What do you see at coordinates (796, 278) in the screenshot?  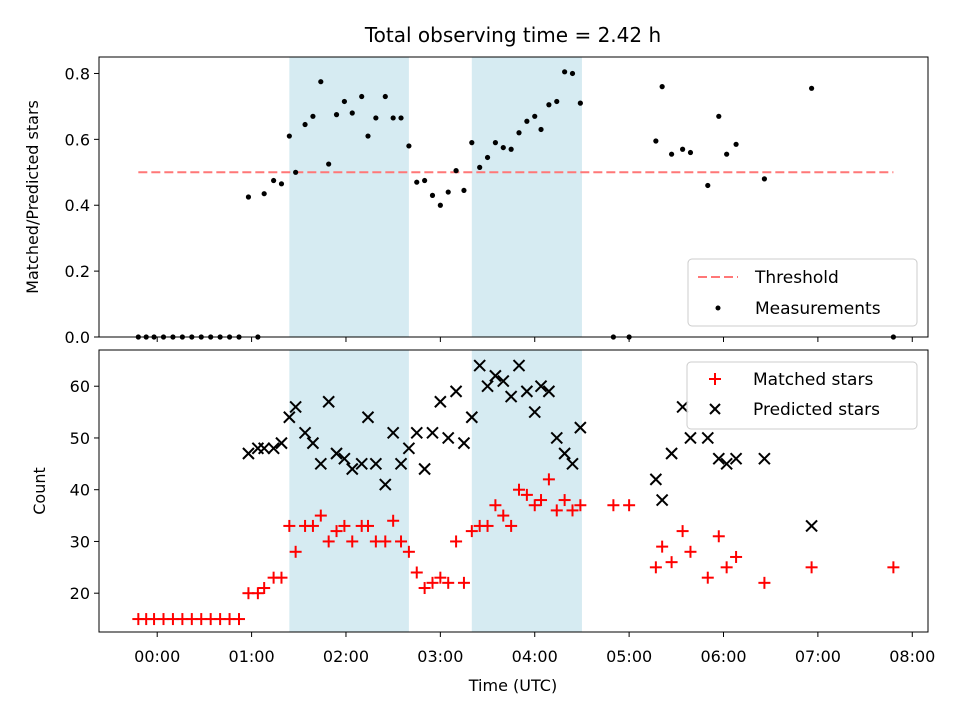 I see `legend-threshold-label: Threshold` at bounding box center [796, 278].